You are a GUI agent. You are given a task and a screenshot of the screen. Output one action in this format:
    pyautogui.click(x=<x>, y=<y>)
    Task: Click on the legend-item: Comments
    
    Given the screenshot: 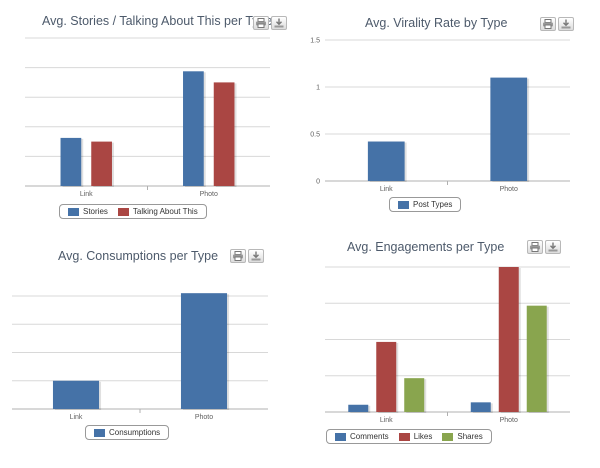 What is the action you would take?
    pyautogui.click(x=362, y=436)
    